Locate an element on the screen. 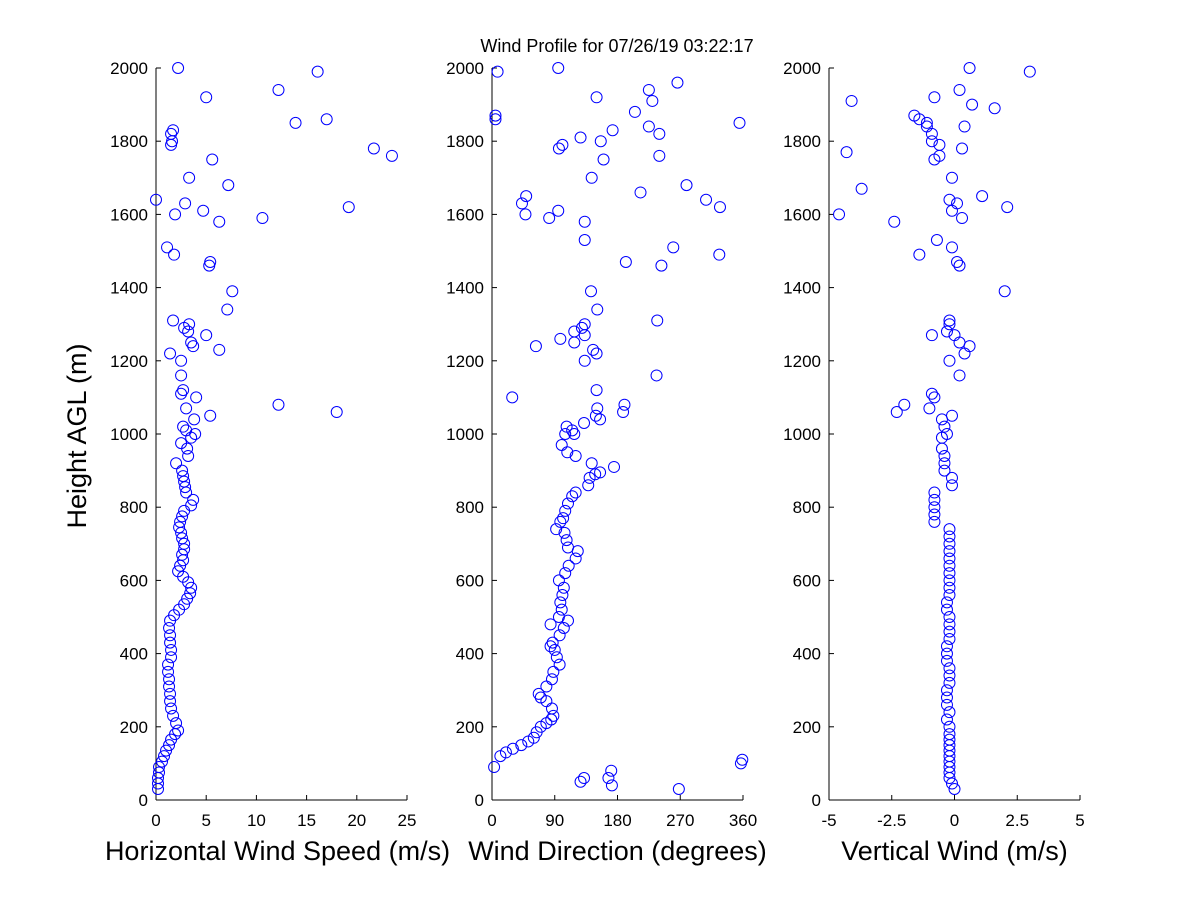 This screenshot has height=900, width=1200. x-tick-label: 0 is located at coordinates (155, 820).